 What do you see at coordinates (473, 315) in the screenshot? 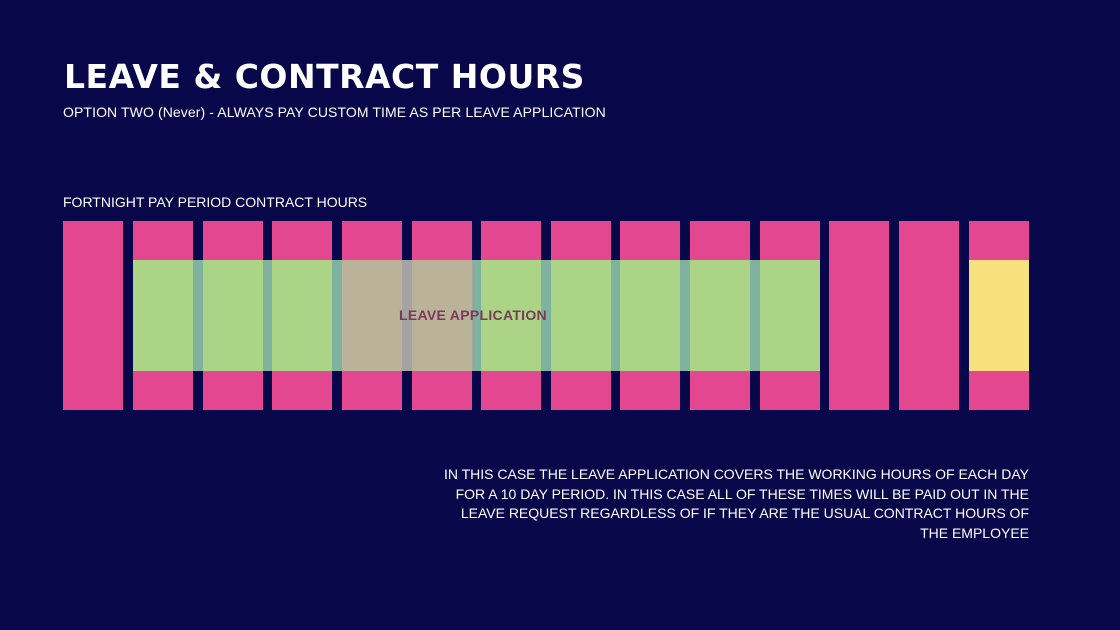
I see `leave-application-label: LEAVE APPLICATION` at bounding box center [473, 315].